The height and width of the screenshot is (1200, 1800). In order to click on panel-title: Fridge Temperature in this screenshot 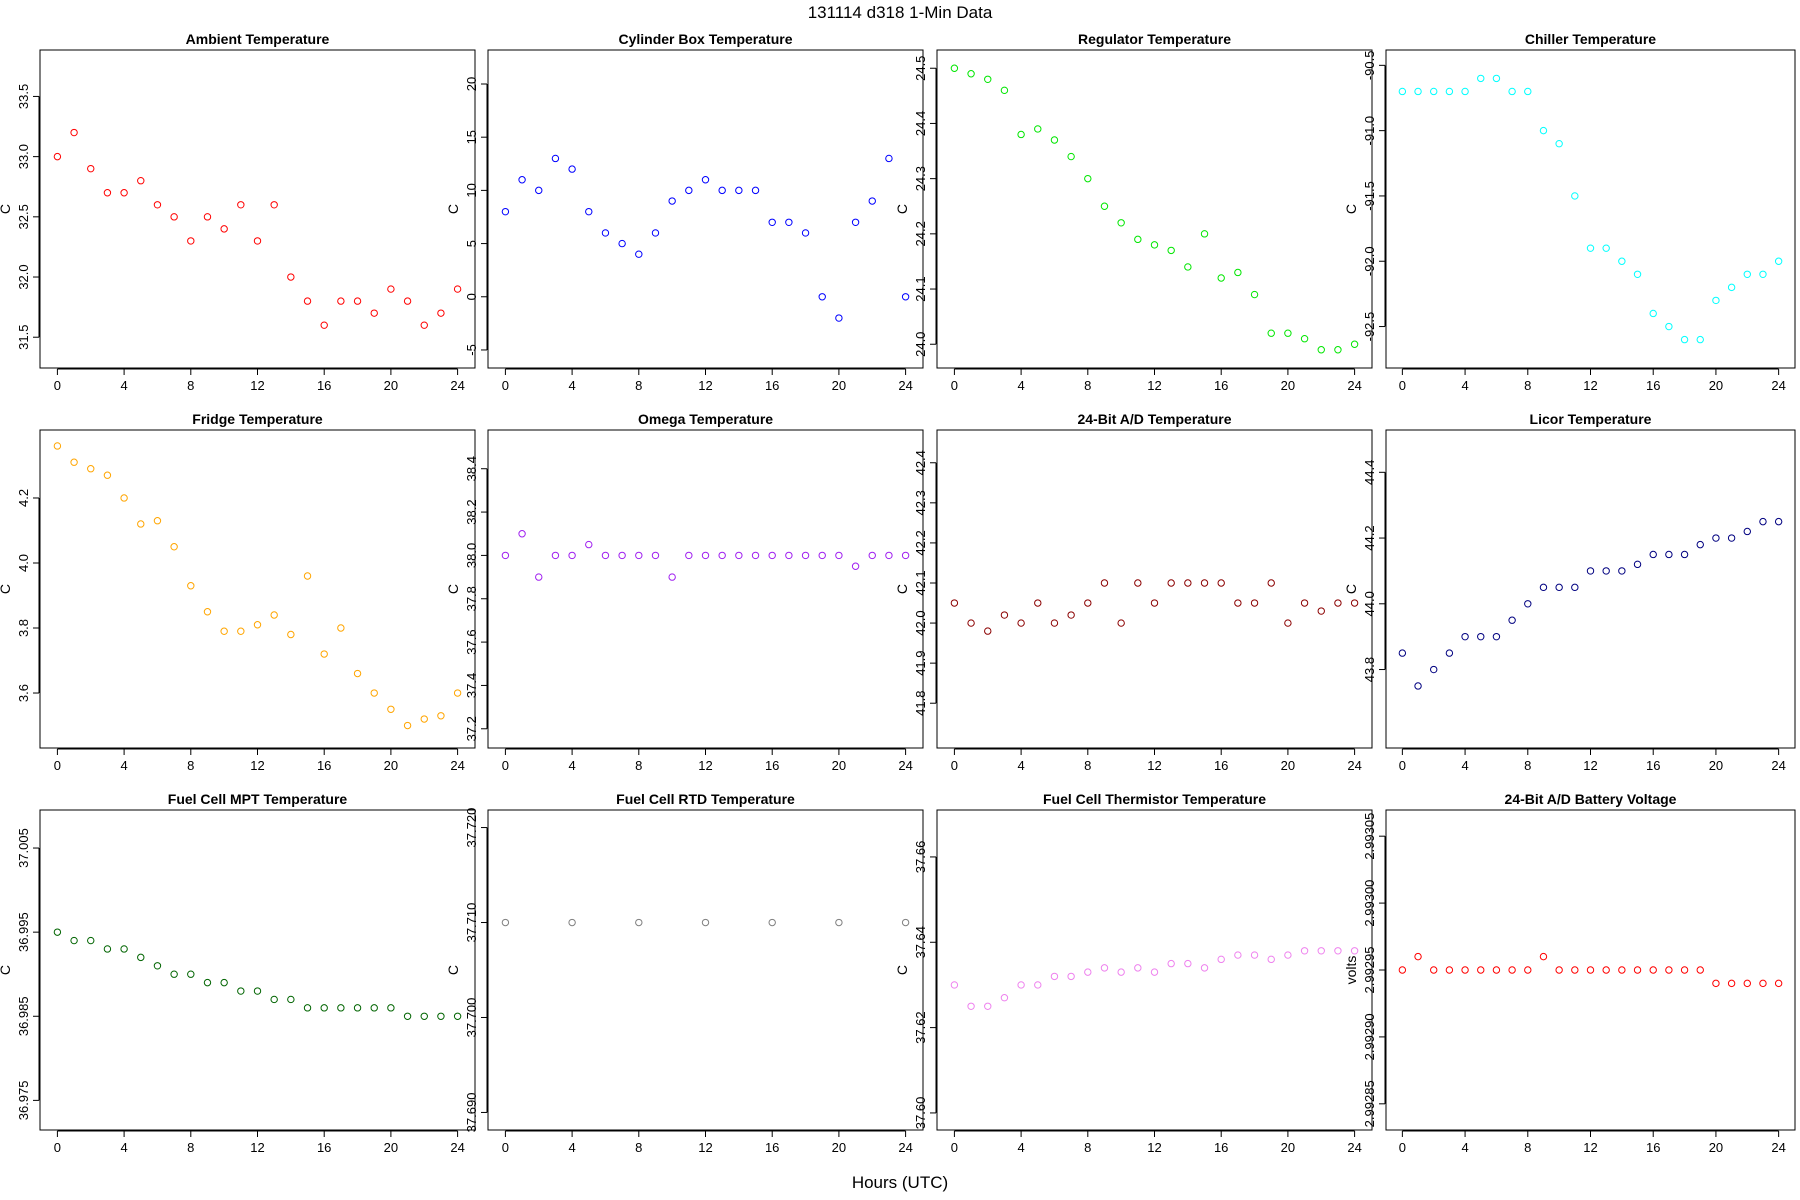, I will do `click(257, 419)`.